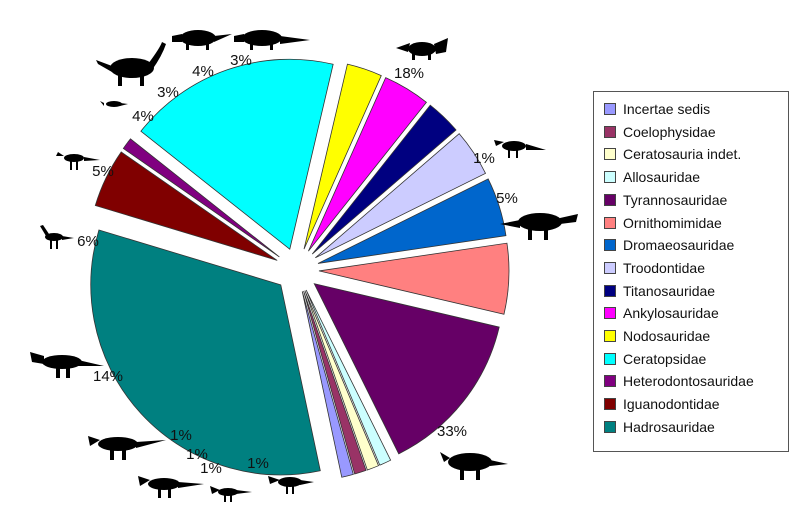 The height and width of the screenshot is (529, 800). What do you see at coordinates (669, 131) in the screenshot?
I see `legend-label: Coelophysidae` at bounding box center [669, 131].